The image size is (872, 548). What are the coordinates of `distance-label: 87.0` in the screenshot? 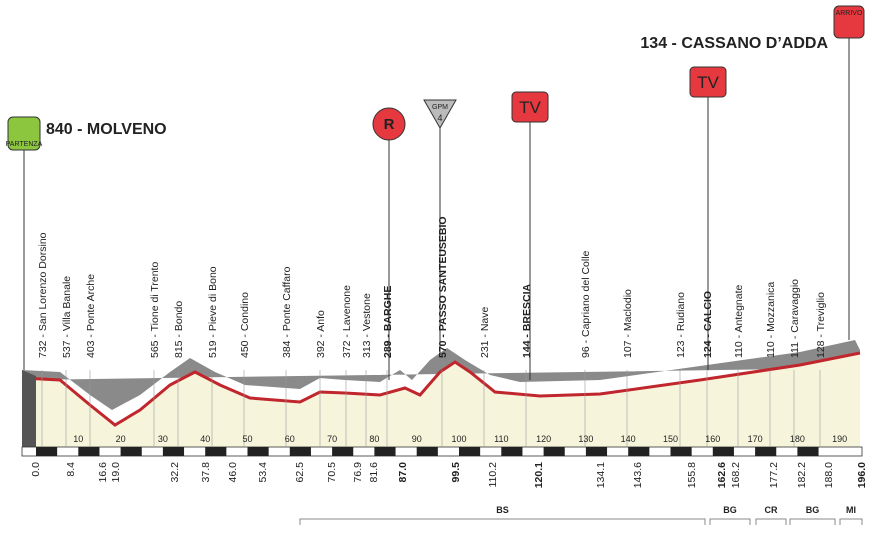 It's located at (403, 472).